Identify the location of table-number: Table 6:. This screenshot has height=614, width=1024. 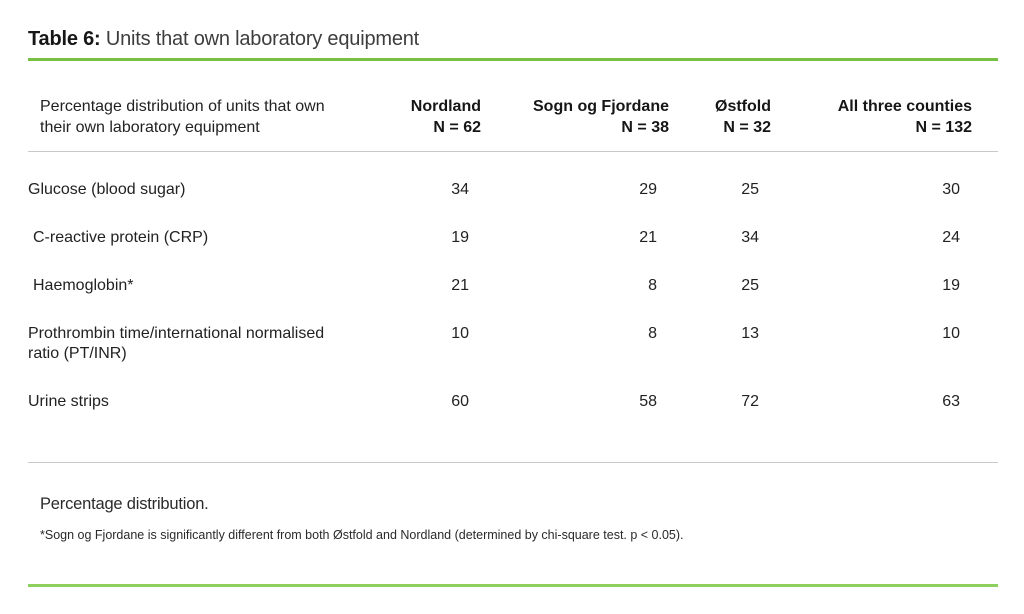
(64, 39).